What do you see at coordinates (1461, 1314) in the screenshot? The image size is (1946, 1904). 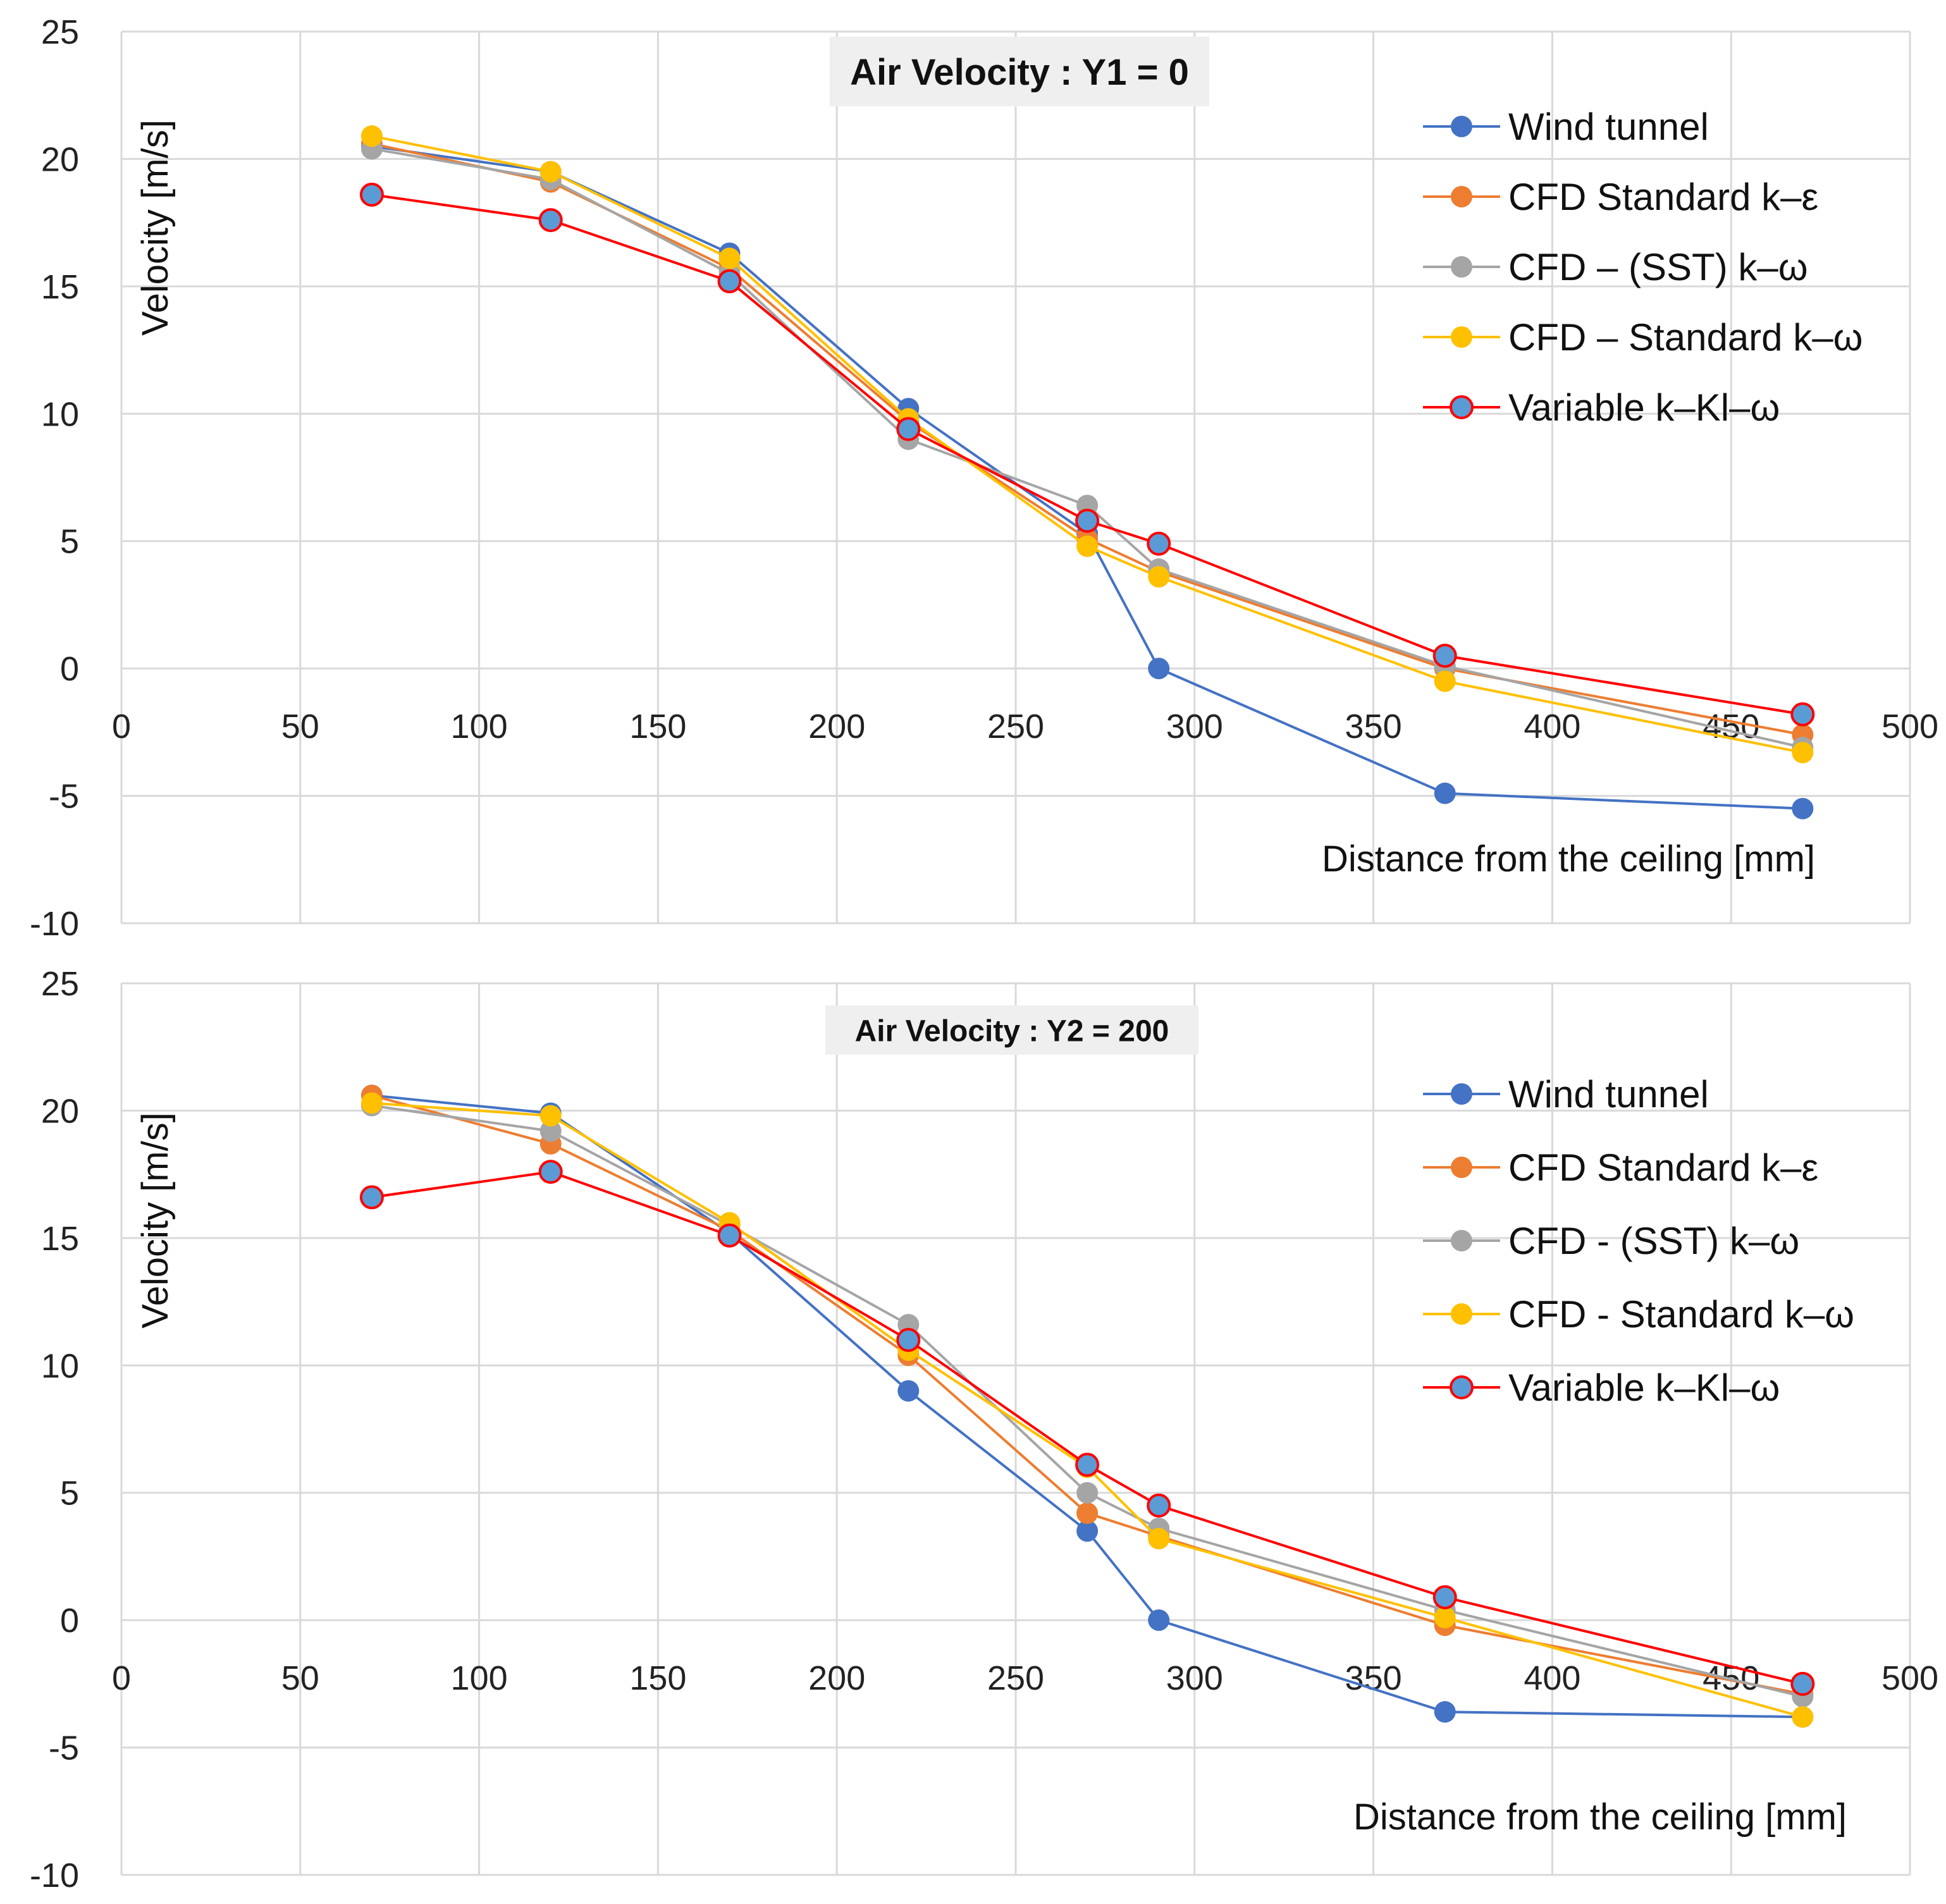 I see `chart2-legend-marker-cfd-kw` at bounding box center [1461, 1314].